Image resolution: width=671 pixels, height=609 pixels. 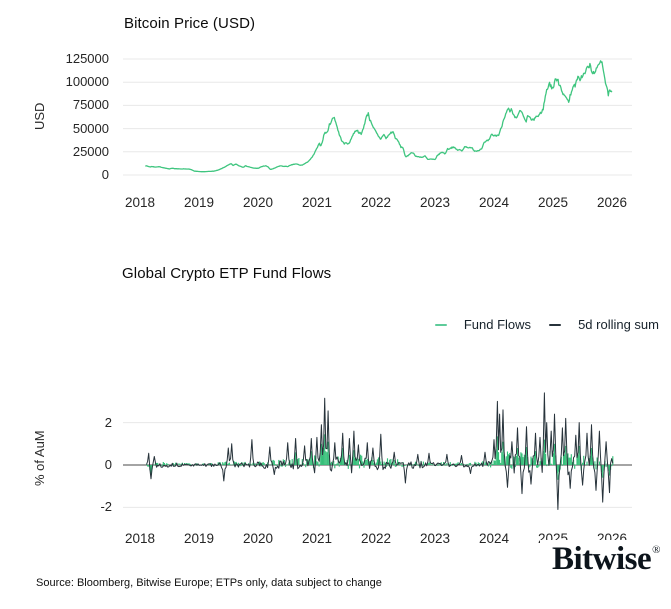 What do you see at coordinates (105, 174) in the screenshot?
I see `price-y-tick-label: 0` at bounding box center [105, 174].